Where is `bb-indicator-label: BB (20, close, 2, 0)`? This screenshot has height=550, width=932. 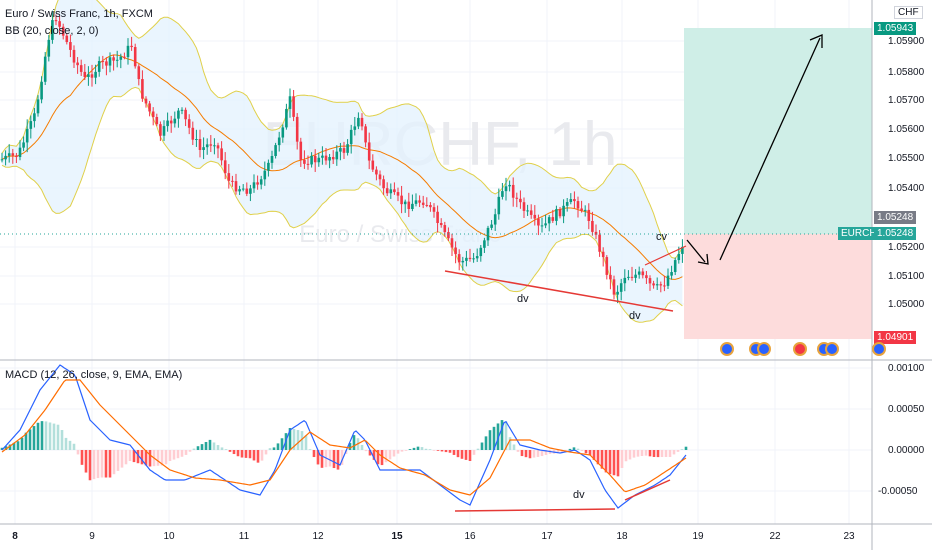
bb-indicator-label: BB (20, close, 2, 0) is located at coordinates (52, 31).